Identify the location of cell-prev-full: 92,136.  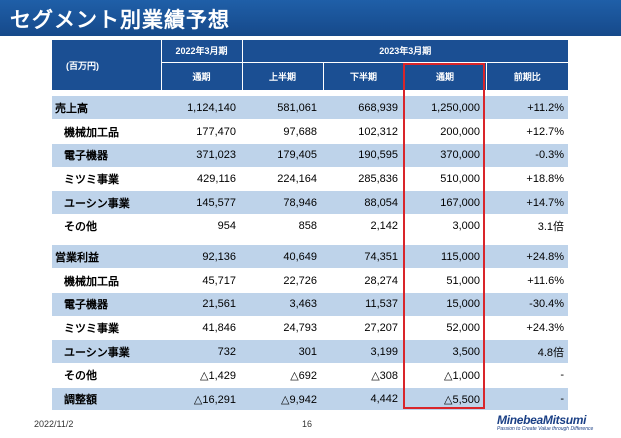
(201, 257).